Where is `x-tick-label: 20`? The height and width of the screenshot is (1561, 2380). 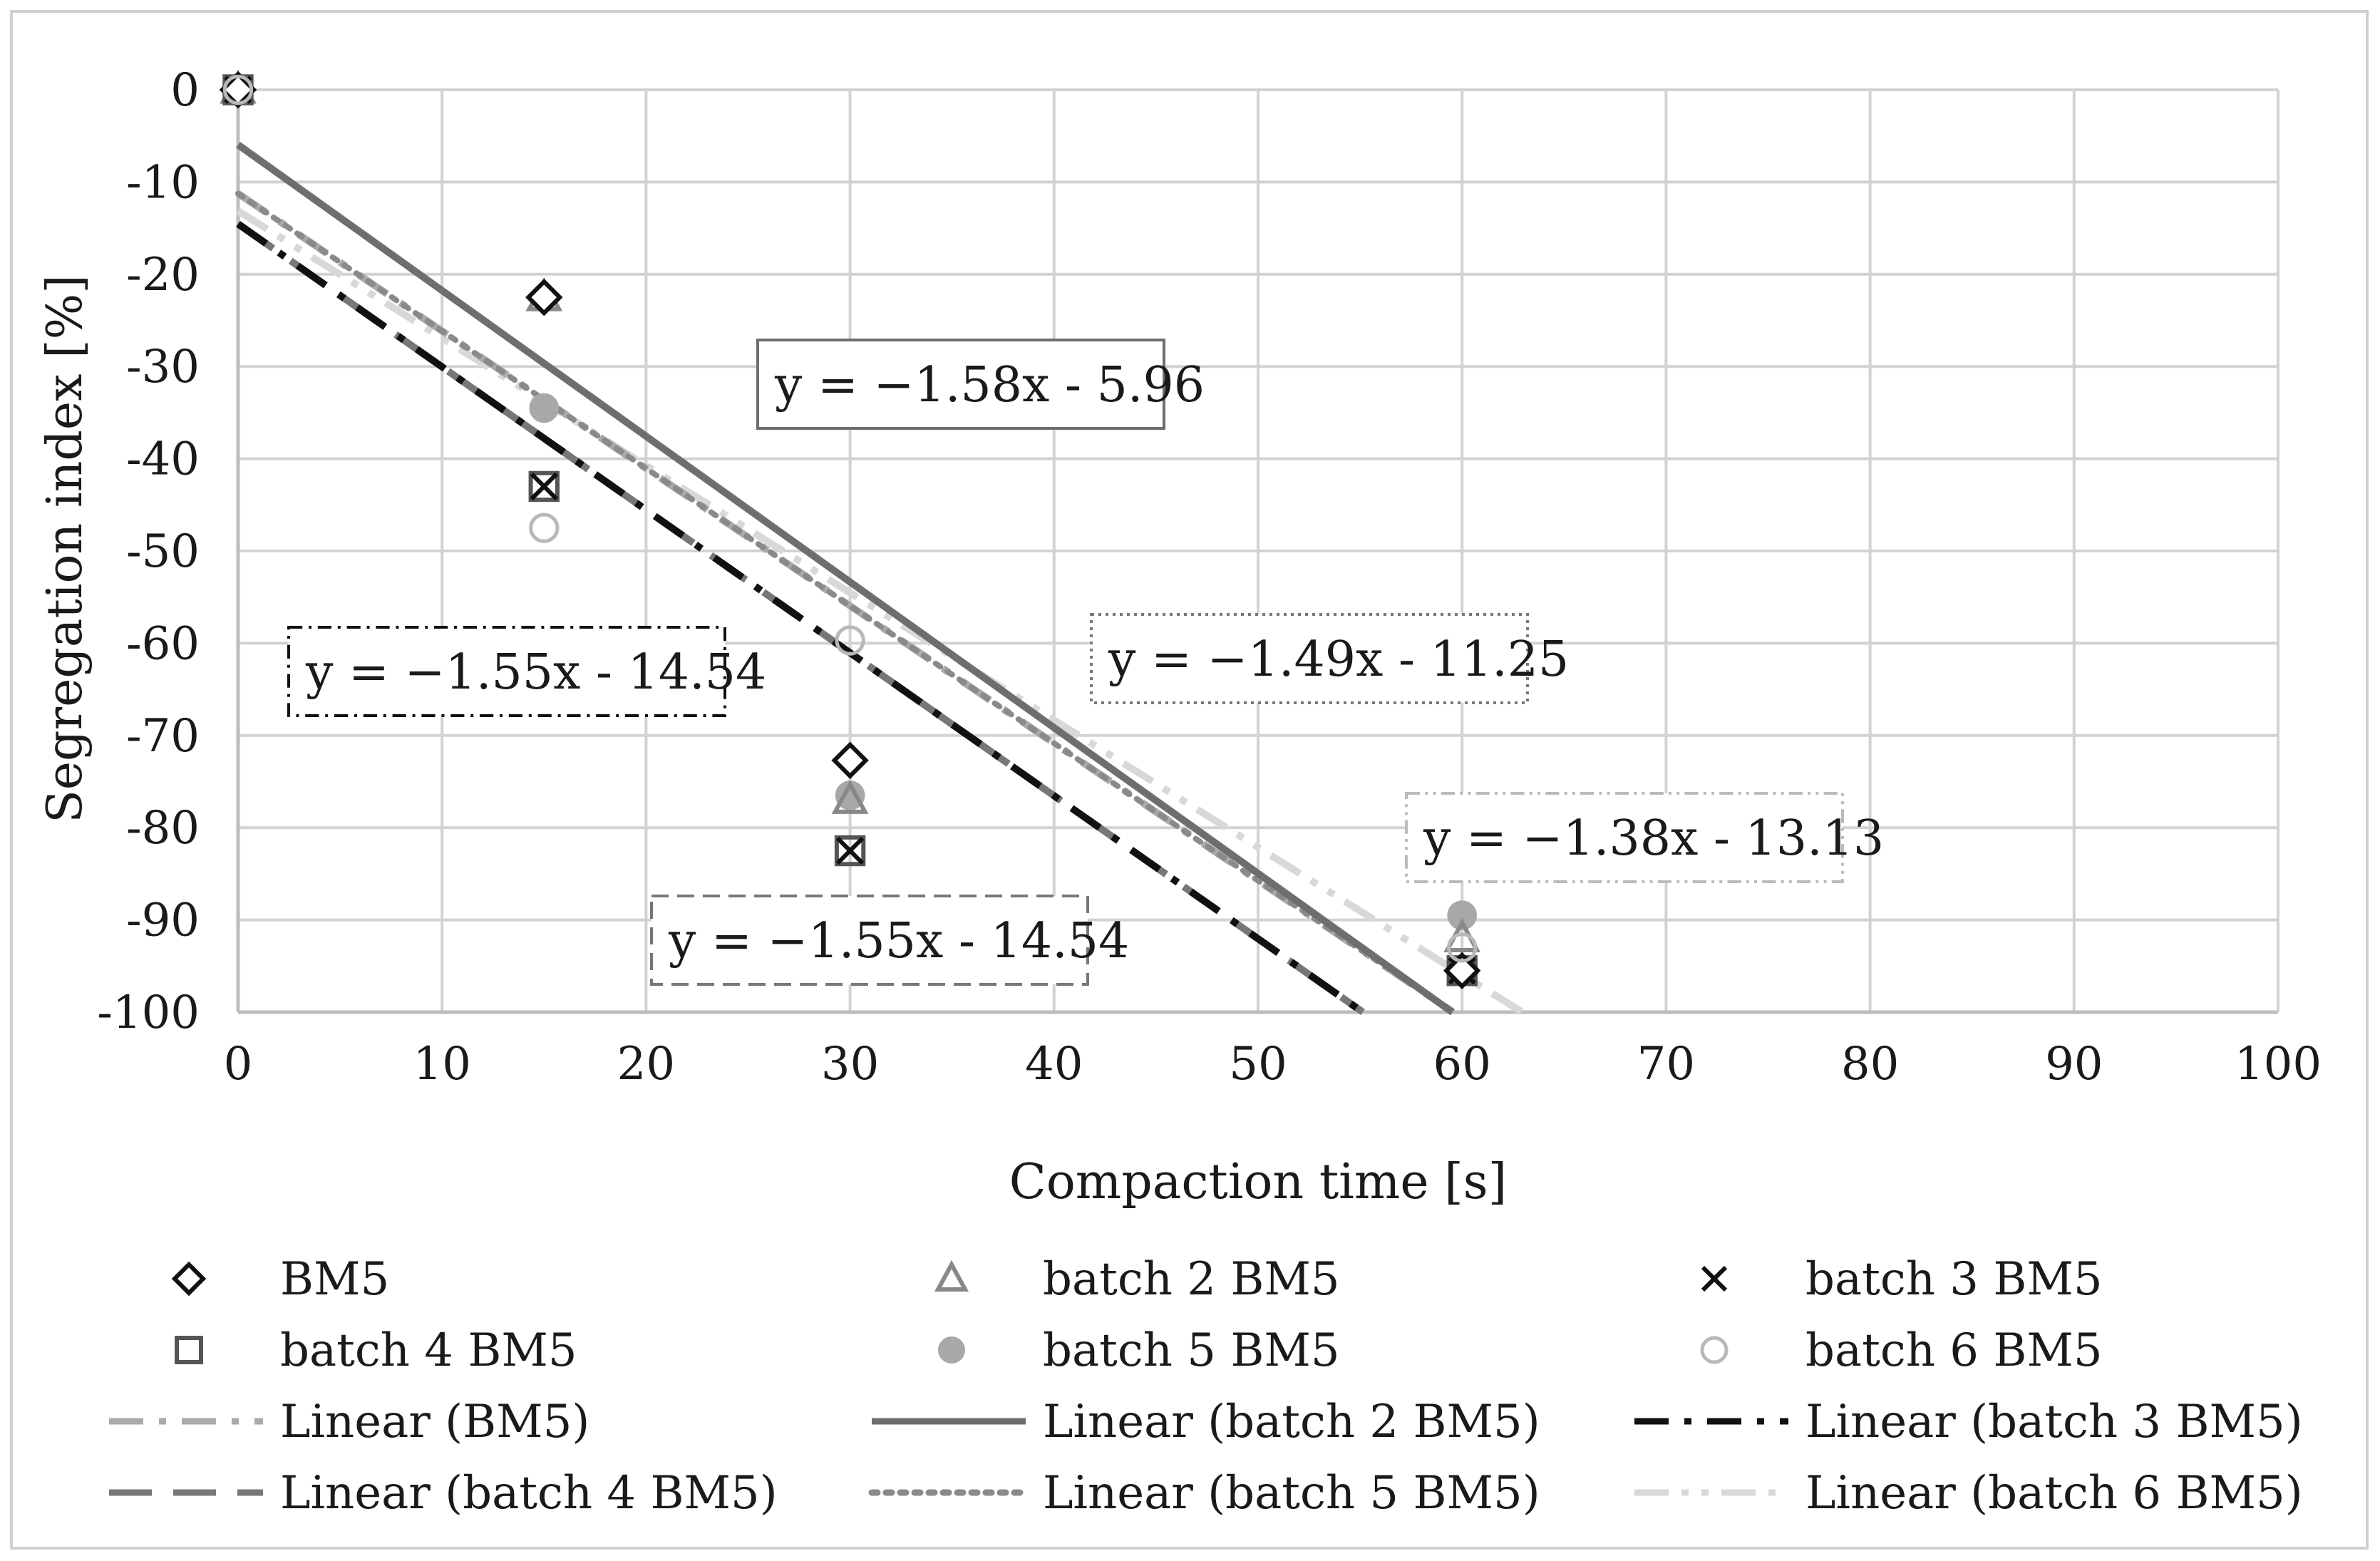
x-tick-label: 20 is located at coordinates (646, 1064).